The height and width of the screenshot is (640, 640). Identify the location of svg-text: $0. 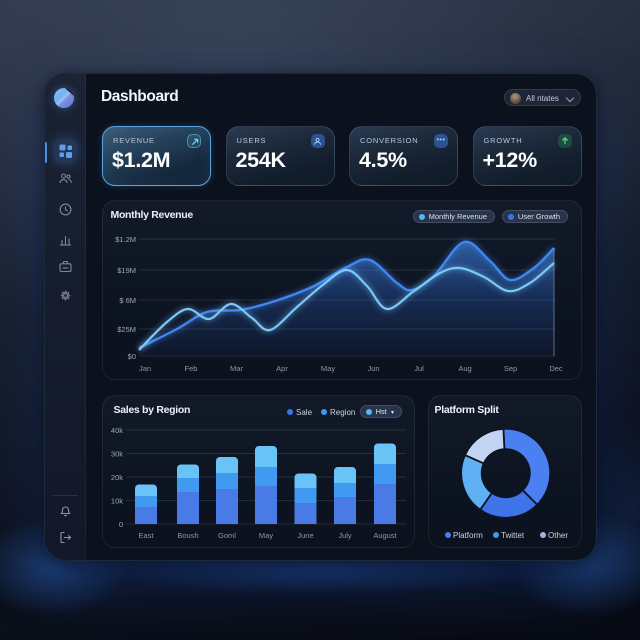
(132, 356).